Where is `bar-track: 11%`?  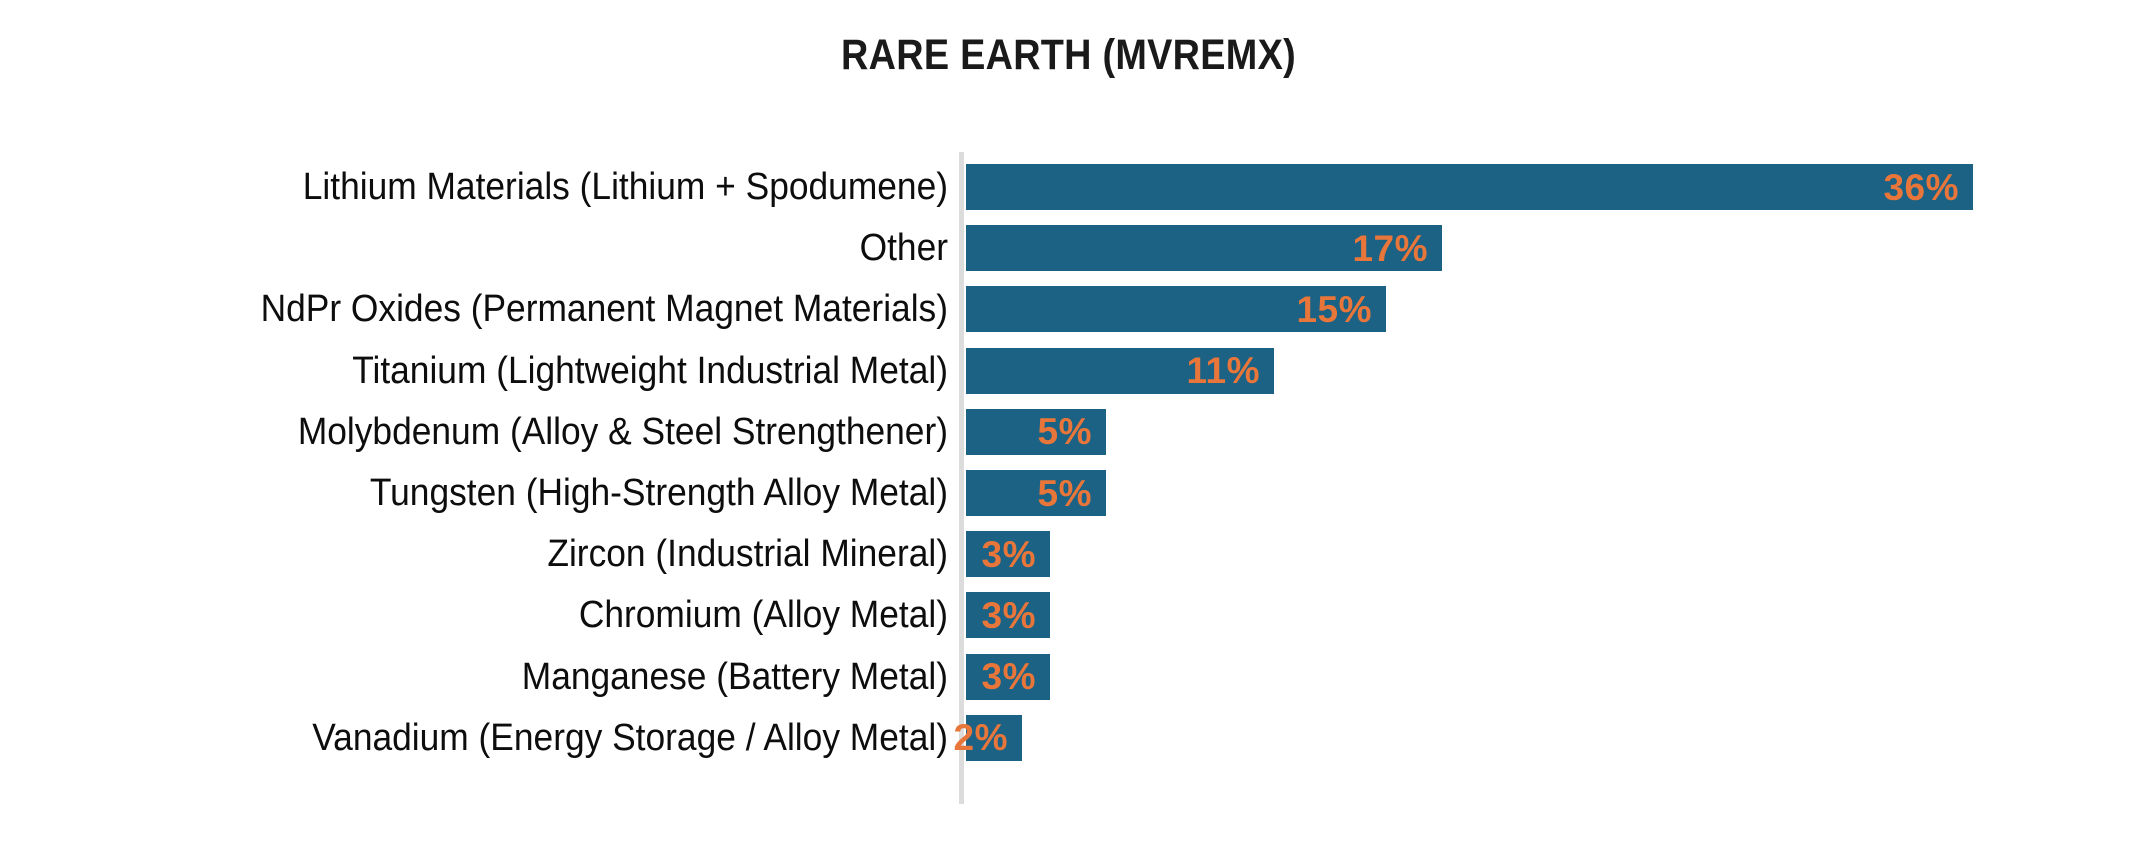
bar-track: 11% is located at coordinates (1120, 370).